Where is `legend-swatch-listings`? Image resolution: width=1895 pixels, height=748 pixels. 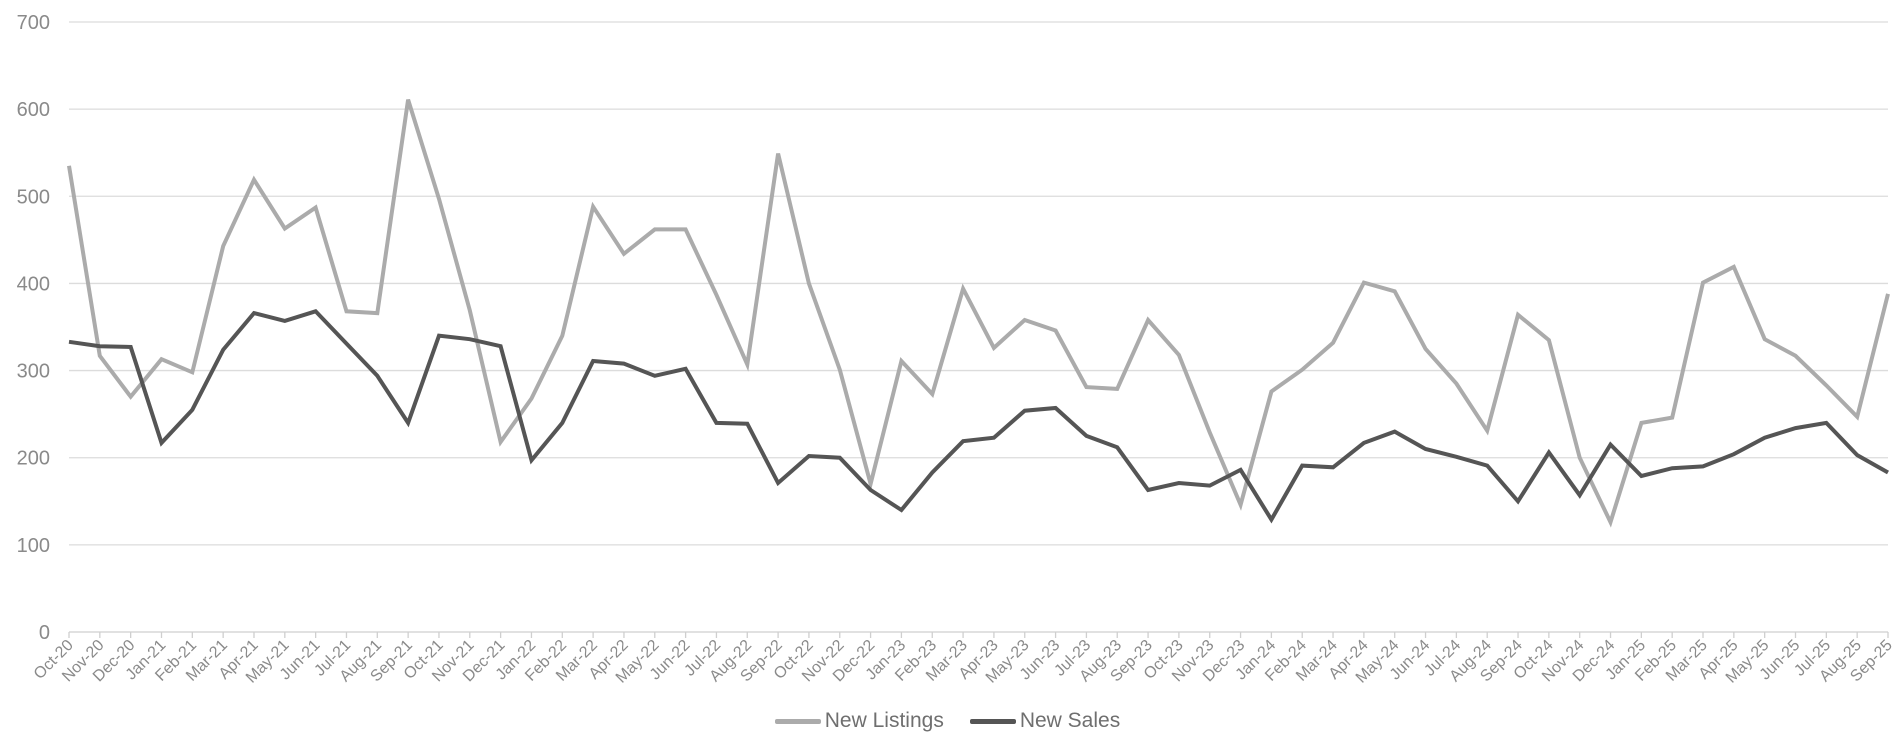 legend-swatch-listings is located at coordinates (797, 721).